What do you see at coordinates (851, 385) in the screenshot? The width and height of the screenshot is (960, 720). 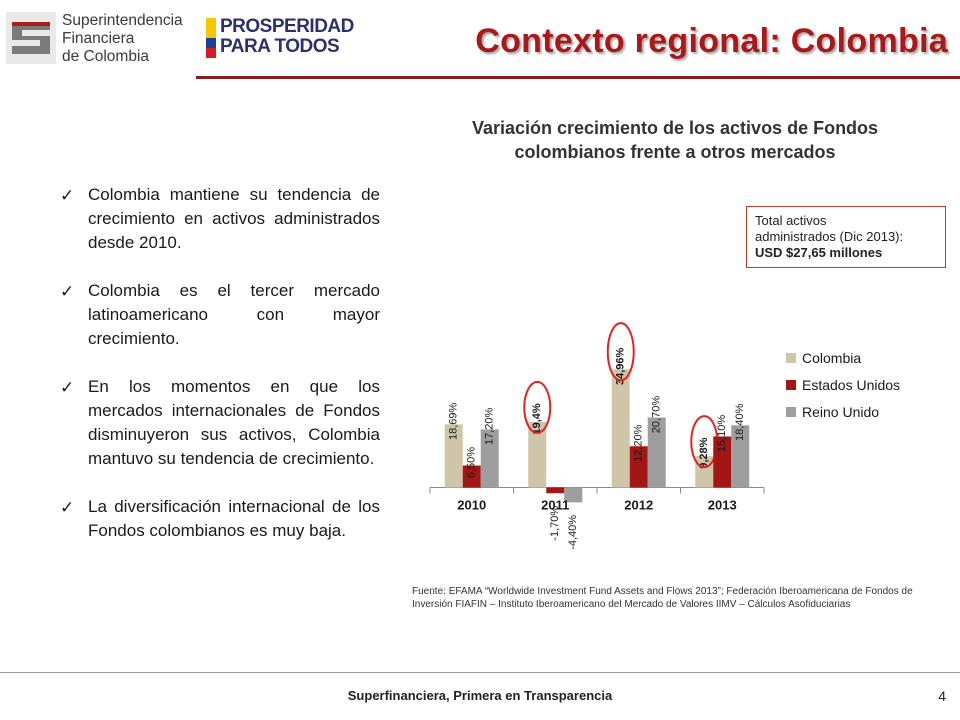 I see `legend-label: Estados Unidos` at bounding box center [851, 385].